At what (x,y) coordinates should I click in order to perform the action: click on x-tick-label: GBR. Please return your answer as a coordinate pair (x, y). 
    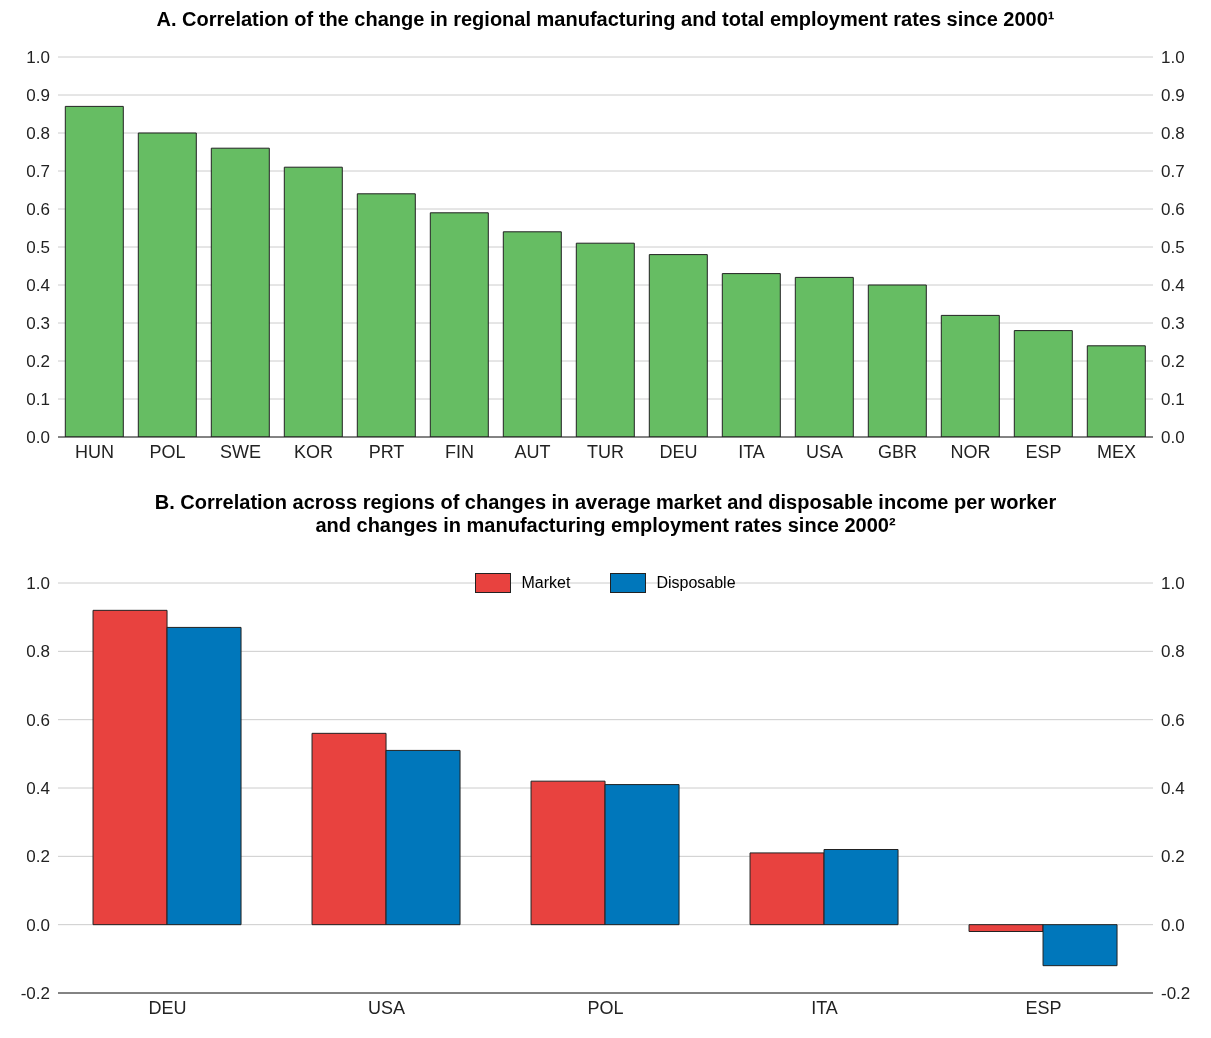
    Looking at the image, I should click on (897, 451).